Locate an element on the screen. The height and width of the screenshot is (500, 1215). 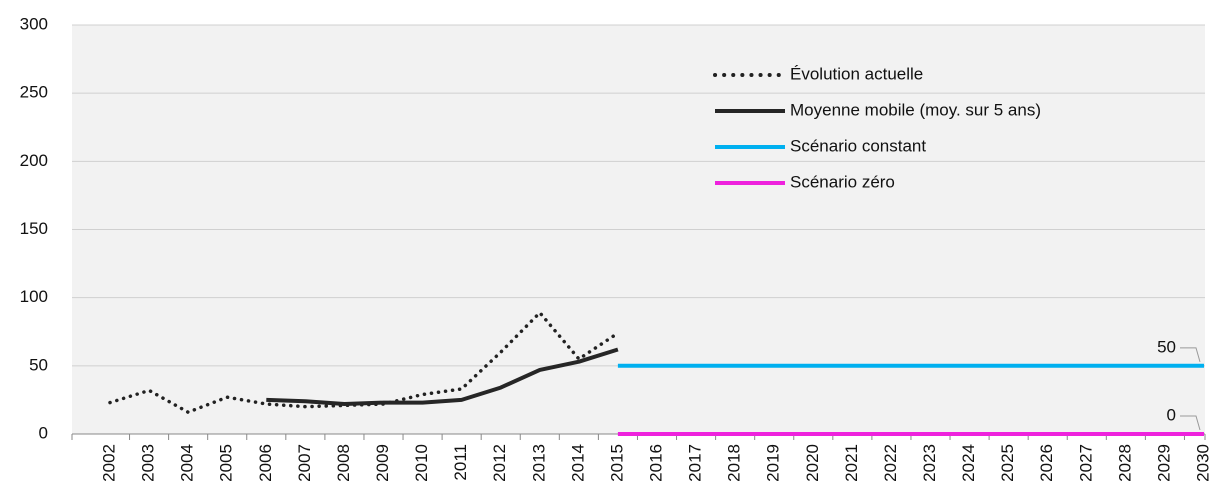
x-tick-label: 2029 is located at coordinates (1163, 463).